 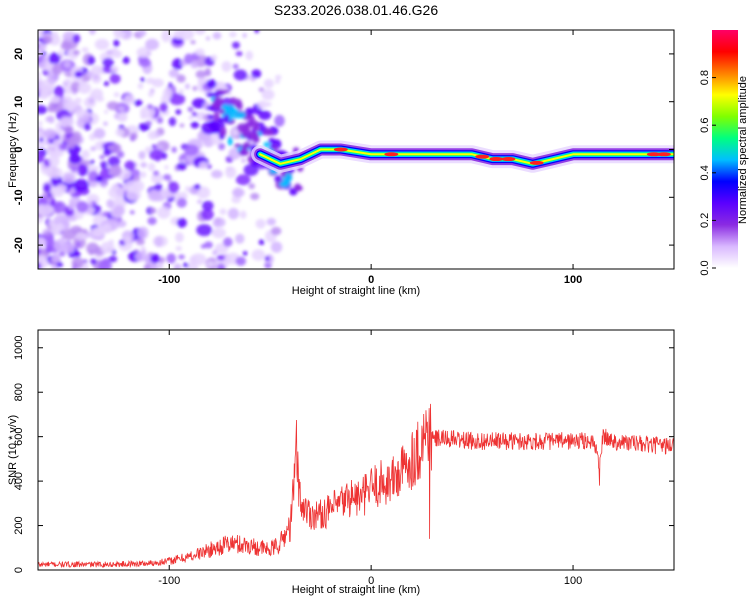 I want to click on snr-ytick-label: 600, so click(x=19, y=436).